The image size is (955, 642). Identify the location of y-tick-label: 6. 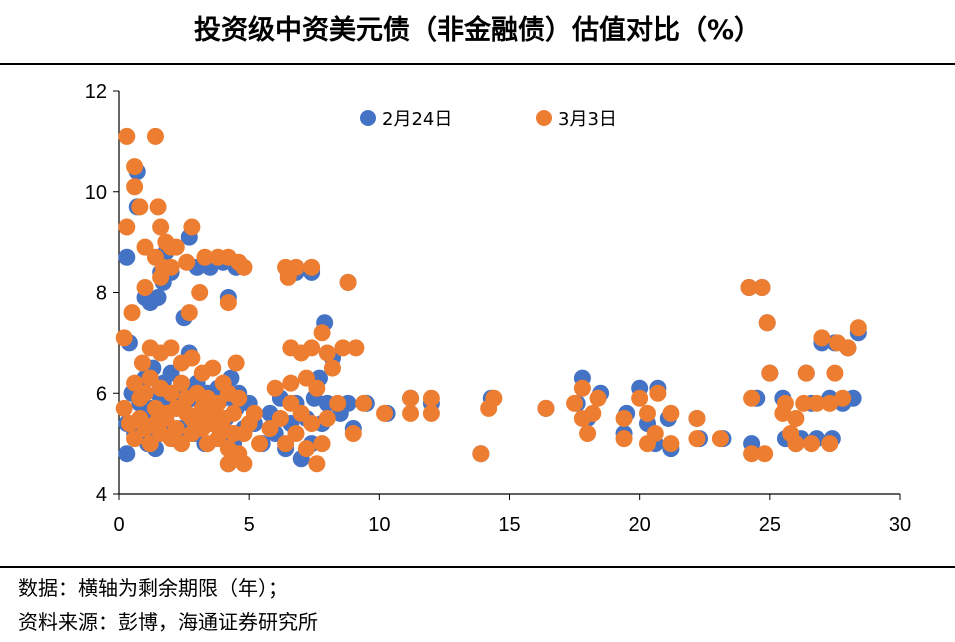
(101, 394).